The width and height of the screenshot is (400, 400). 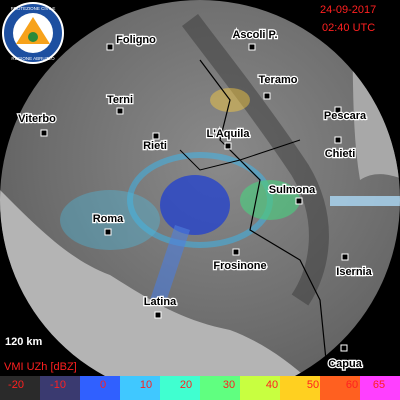 What do you see at coordinates (155, 146) in the screenshot?
I see `city-label: Rieti` at bounding box center [155, 146].